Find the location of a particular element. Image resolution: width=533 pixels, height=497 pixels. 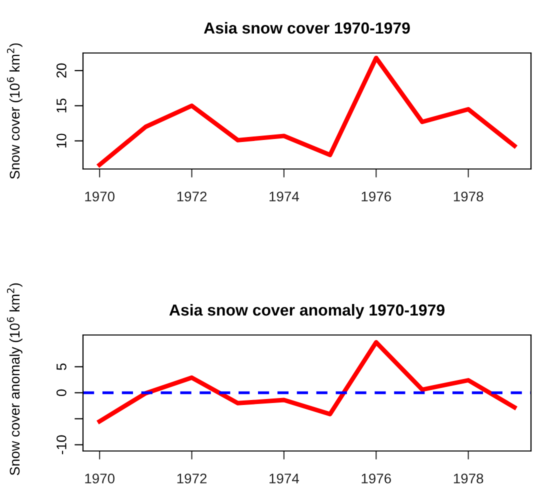

y-axis-title: Snow cover (10$^{6}$ km$^{2}$) is located at coordinates (14, 111).